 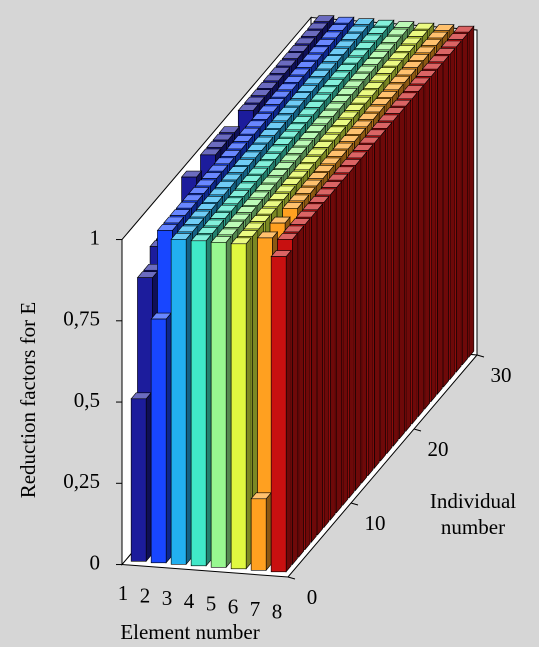 I want to click on z-tick-label: 10, so click(x=375, y=523).